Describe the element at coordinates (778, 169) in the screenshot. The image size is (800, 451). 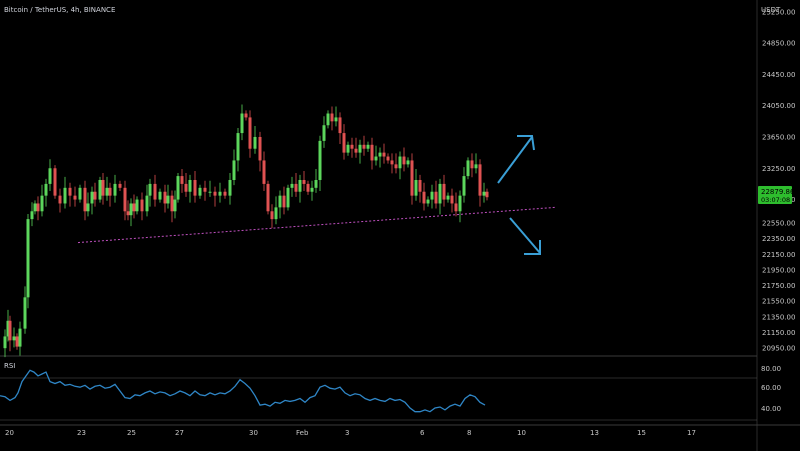
I see `price-tick-label: 23250.00` at that location.